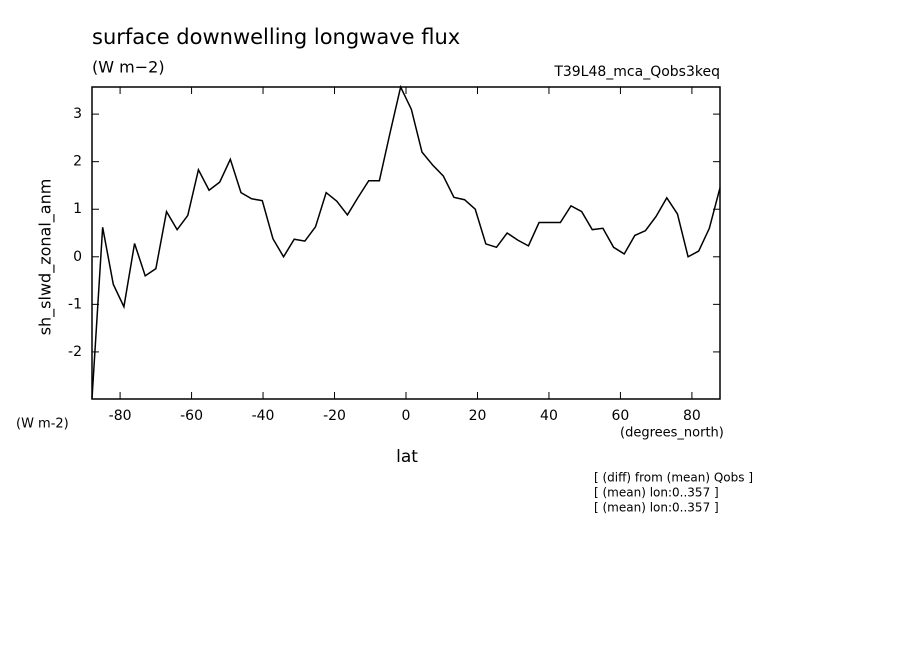 The height and width of the screenshot is (654, 904). I want to click on x-tick-label: -40, so click(263, 416).